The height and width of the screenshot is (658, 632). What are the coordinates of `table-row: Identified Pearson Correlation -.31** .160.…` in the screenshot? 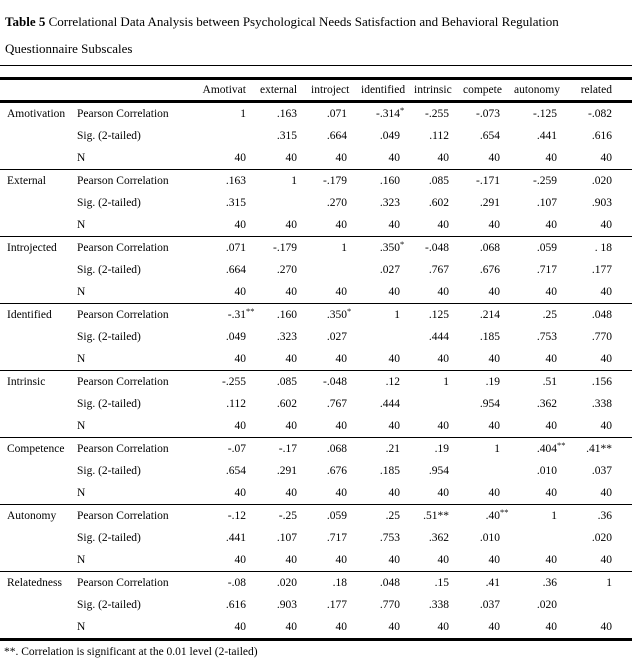 It's located at (316, 314).